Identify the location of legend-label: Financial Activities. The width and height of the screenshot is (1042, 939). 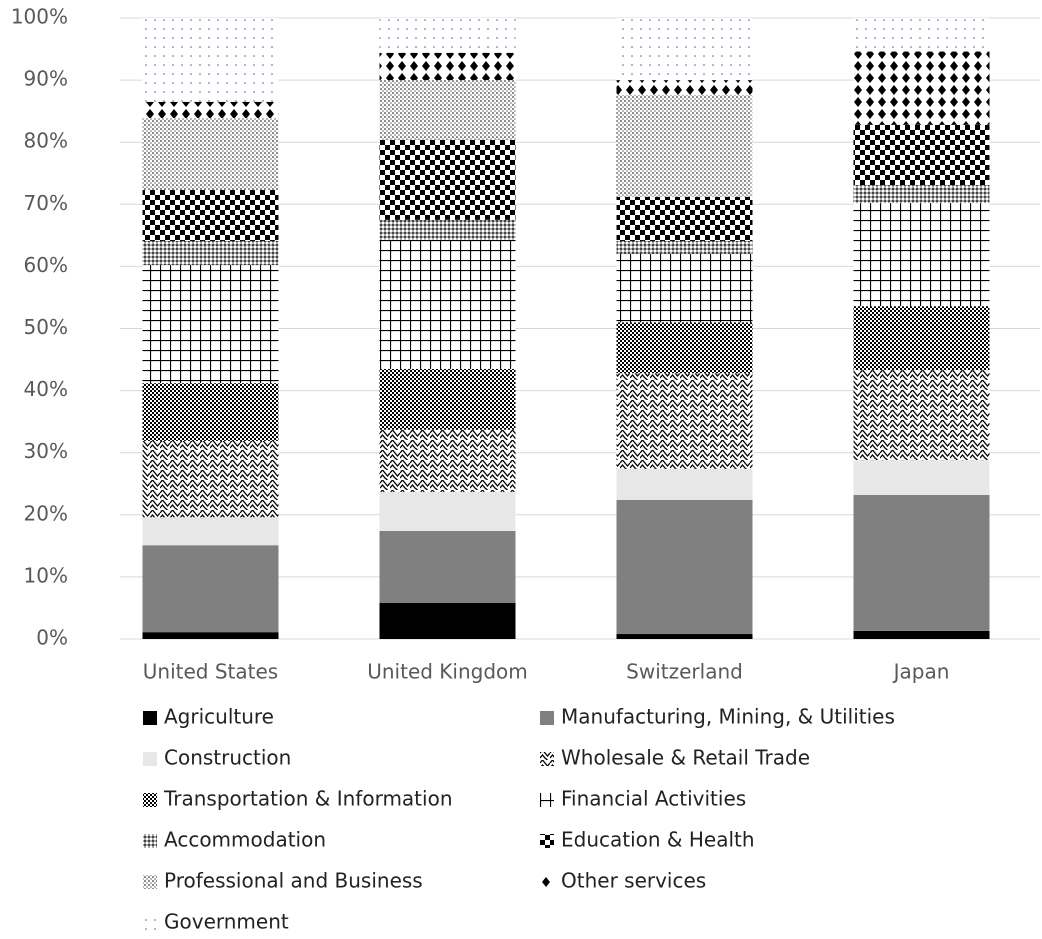
(653, 799).